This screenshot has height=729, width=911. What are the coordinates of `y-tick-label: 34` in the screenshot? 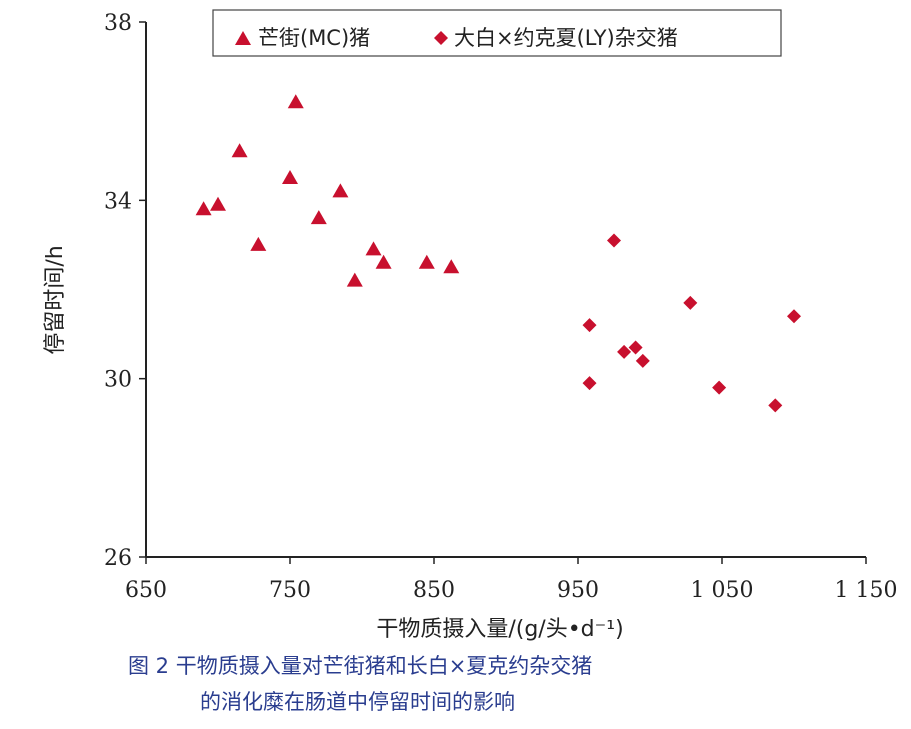 It's located at (118, 201).